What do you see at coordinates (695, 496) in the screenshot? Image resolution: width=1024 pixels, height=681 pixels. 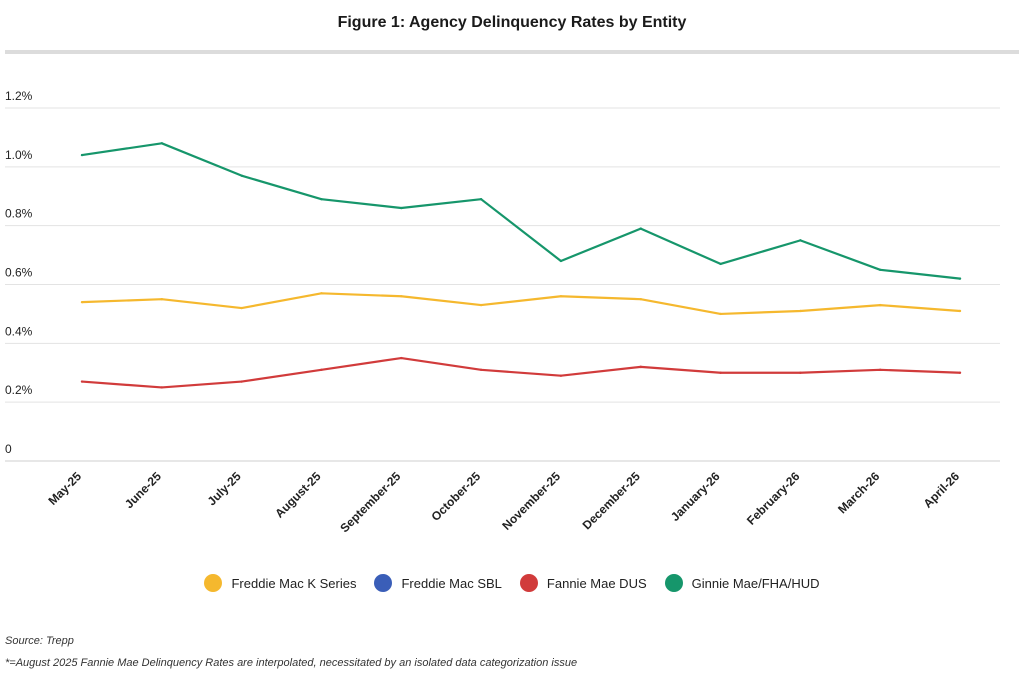 I see `x-tick-label: January-26` at bounding box center [695, 496].